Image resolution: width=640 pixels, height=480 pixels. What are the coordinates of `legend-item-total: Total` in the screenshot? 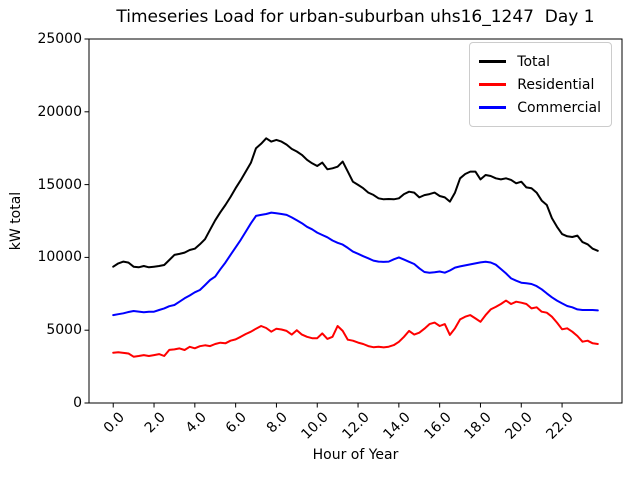 It's located at (540, 61).